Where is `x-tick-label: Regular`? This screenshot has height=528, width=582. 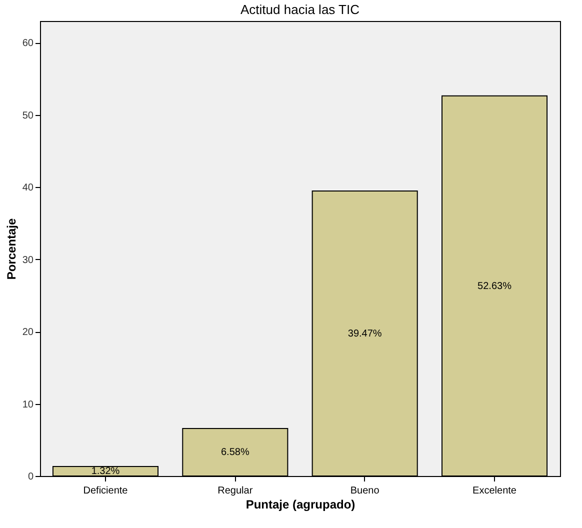
x-tick-label: Regular is located at coordinates (236, 491).